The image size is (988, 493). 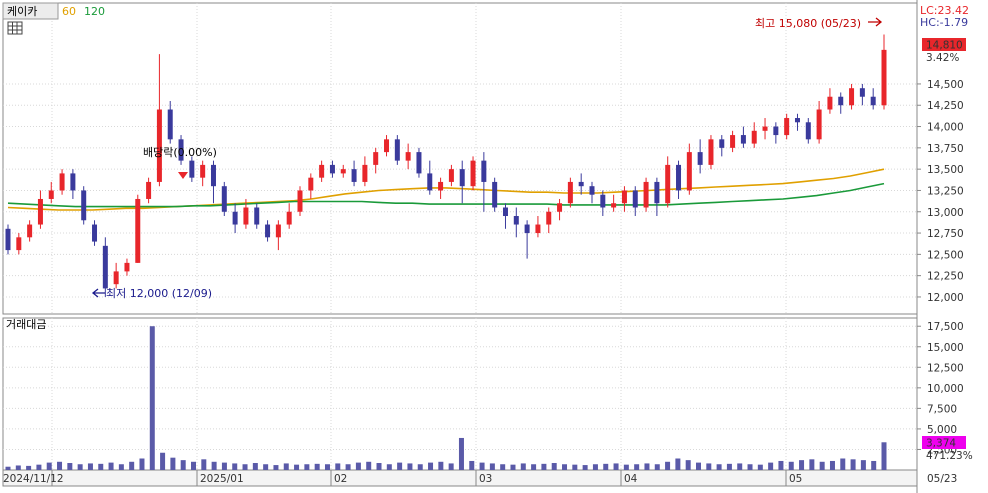 What do you see at coordinates (795, 479) in the screenshot?
I see `x-tick-label: 05` at bounding box center [795, 479].